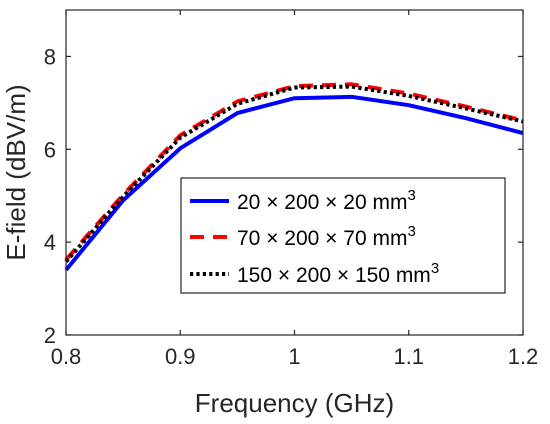 This screenshot has width=550, height=424. I want to click on legend-label-1: 20 × 200 × 20 mm3, so click(326, 200).